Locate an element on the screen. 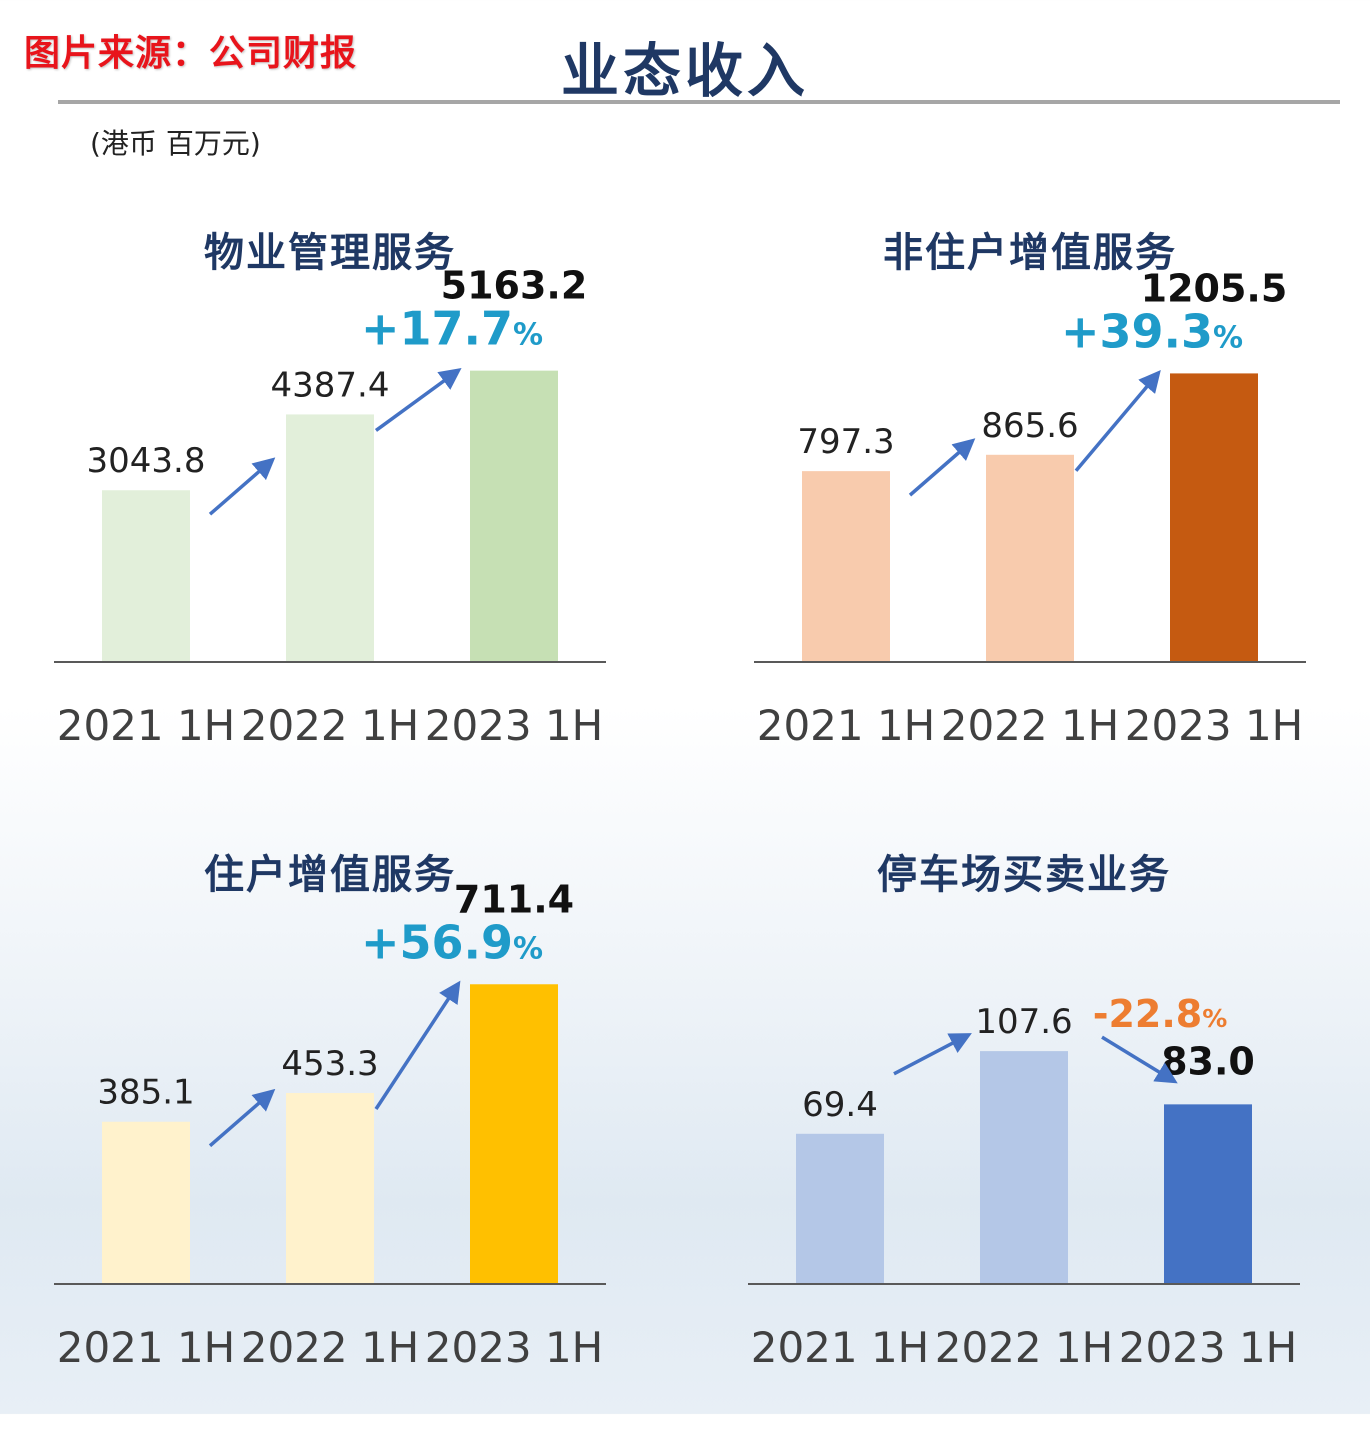  growth-rate-label: +17.7% is located at coordinates (452, 329).